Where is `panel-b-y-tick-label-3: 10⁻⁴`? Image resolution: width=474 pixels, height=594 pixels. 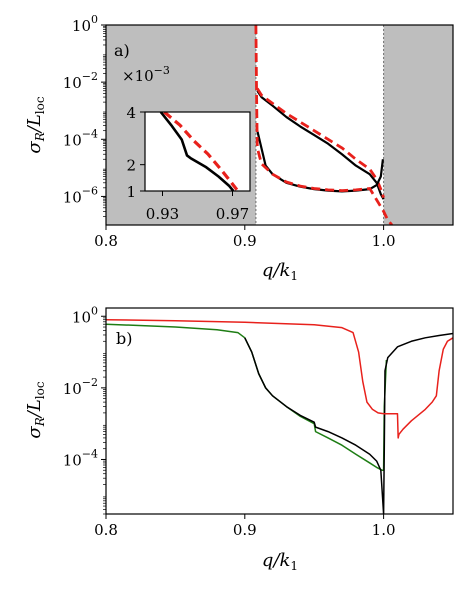
panel-b-y-tick-label-3: 10⁻⁴ is located at coordinates (80, 458).